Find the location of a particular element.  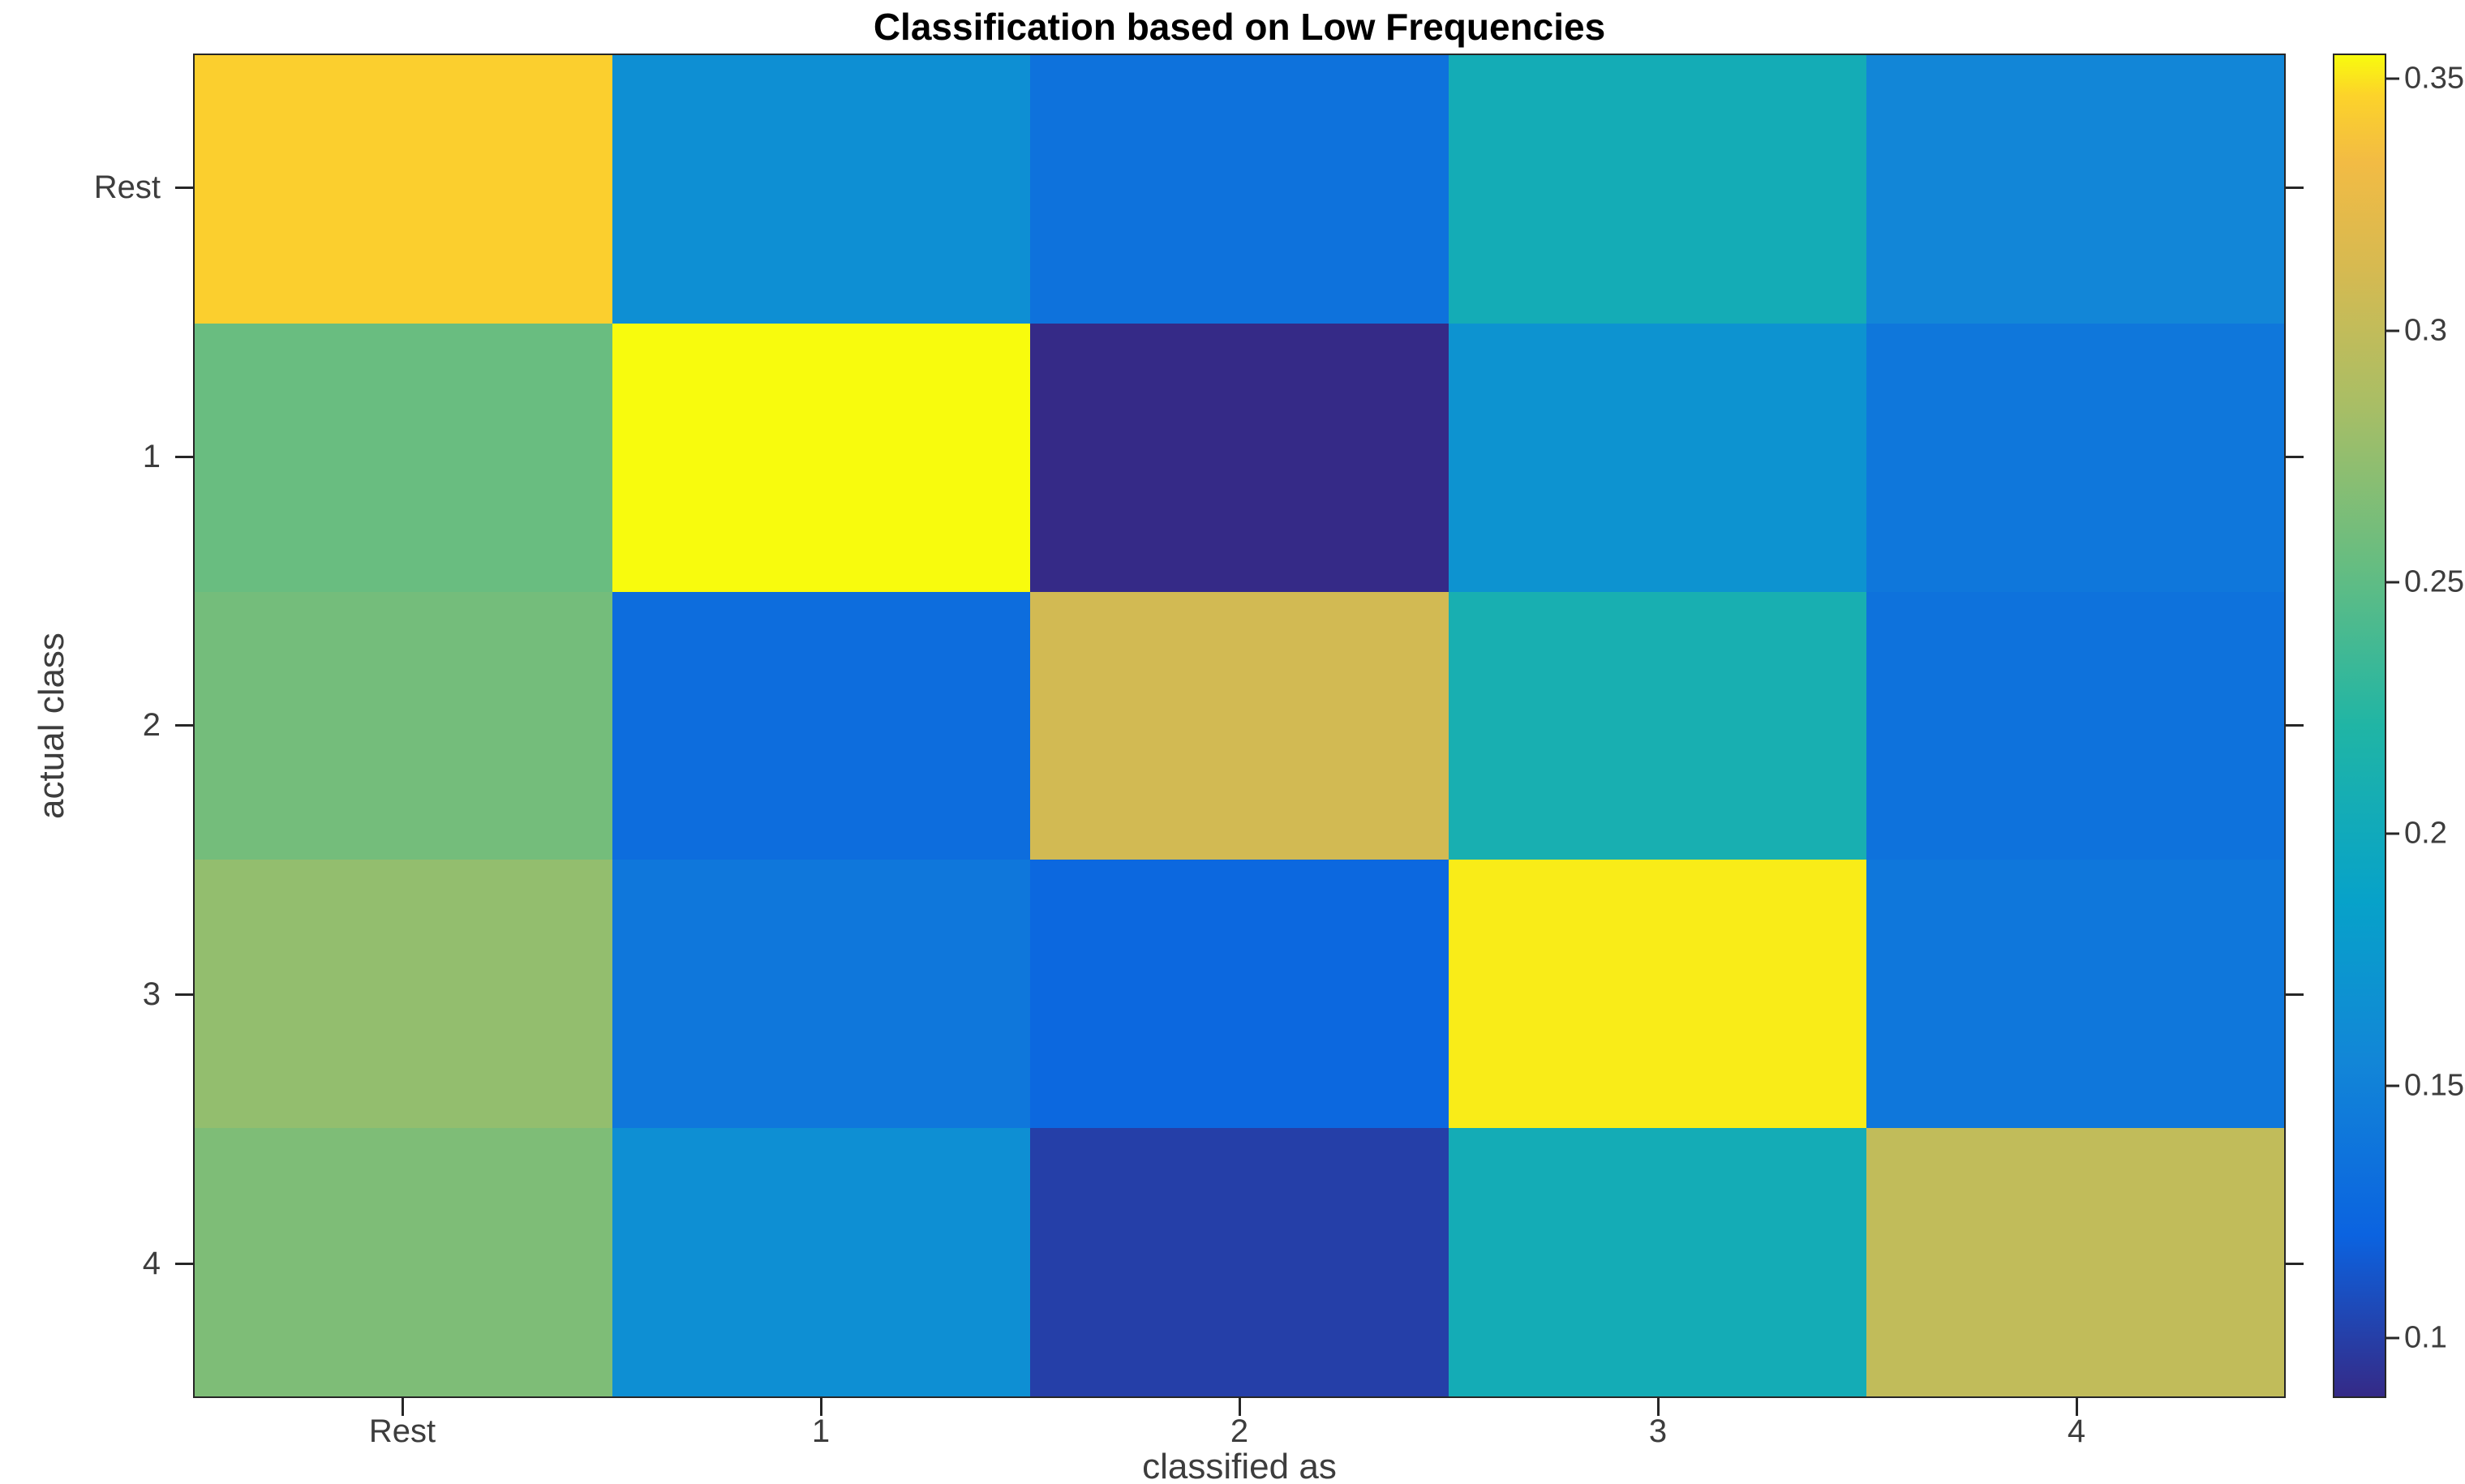

colorbar-tick-marks is located at coordinates (2392, 726).